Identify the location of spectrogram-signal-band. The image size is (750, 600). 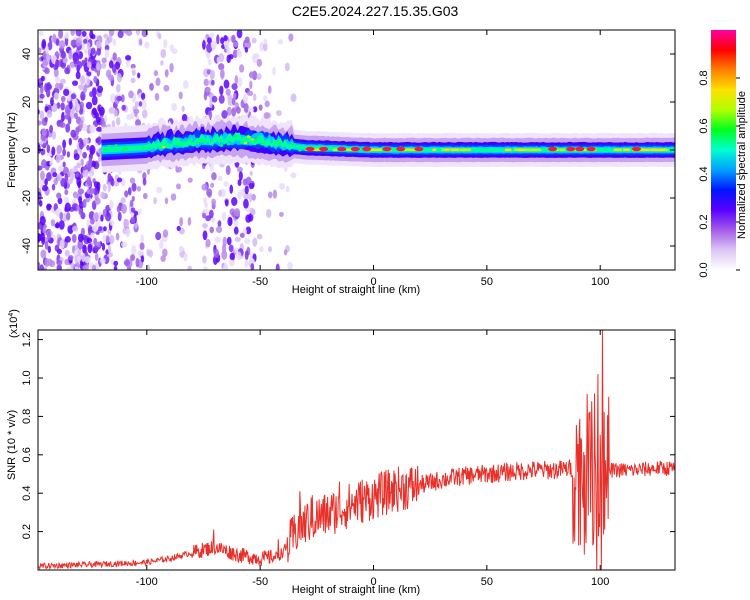
(388, 143).